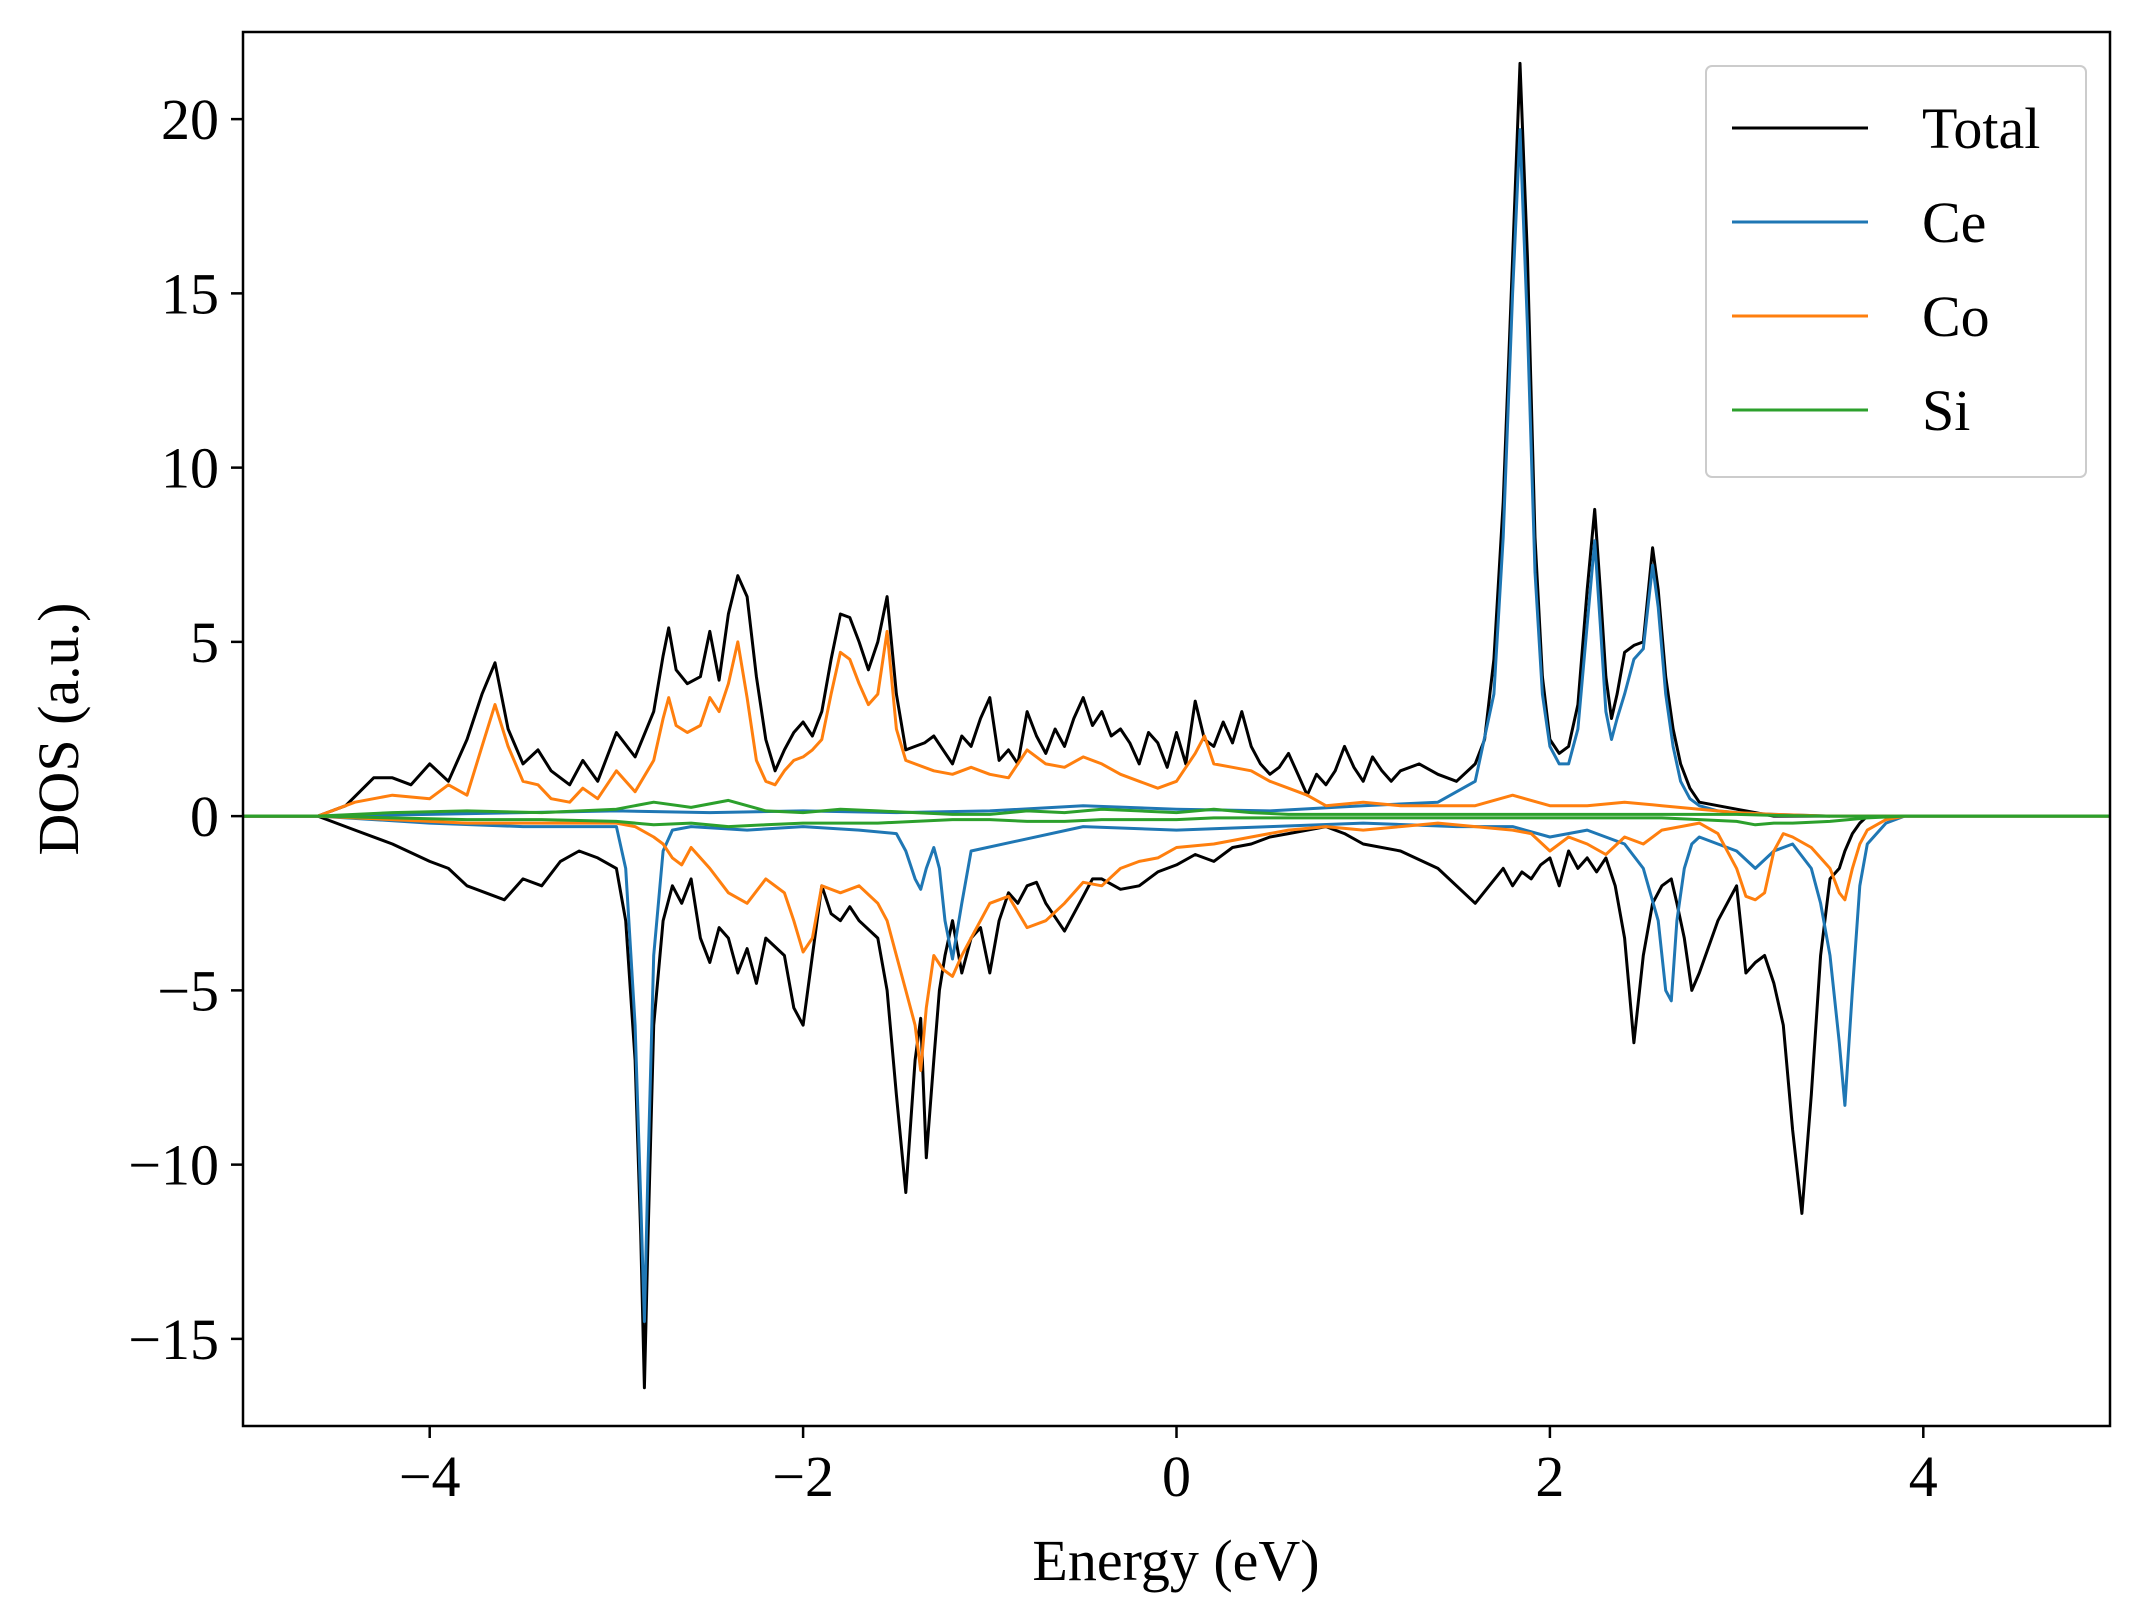 The image size is (2134, 1622). I want to click on y-tick-label: 0, so click(204, 816).